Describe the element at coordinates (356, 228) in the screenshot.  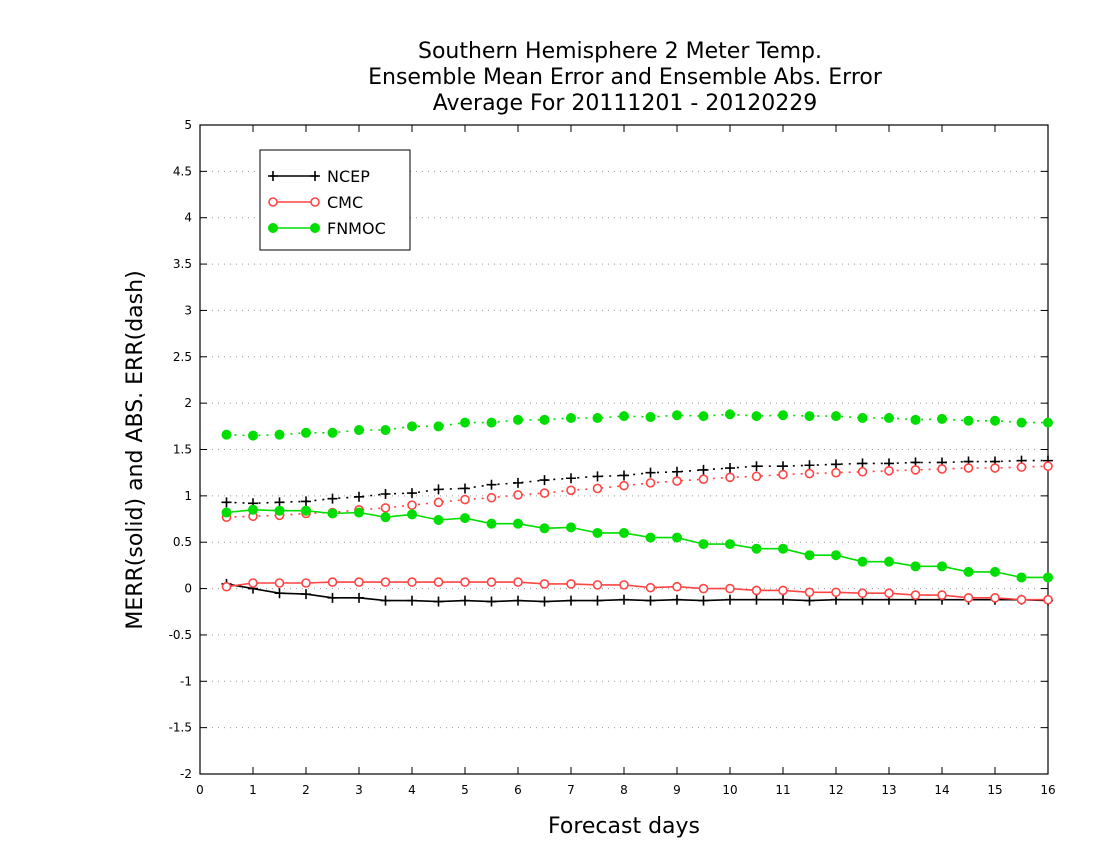
I see `legend-label-fnmoc: FNMOC` at that location.